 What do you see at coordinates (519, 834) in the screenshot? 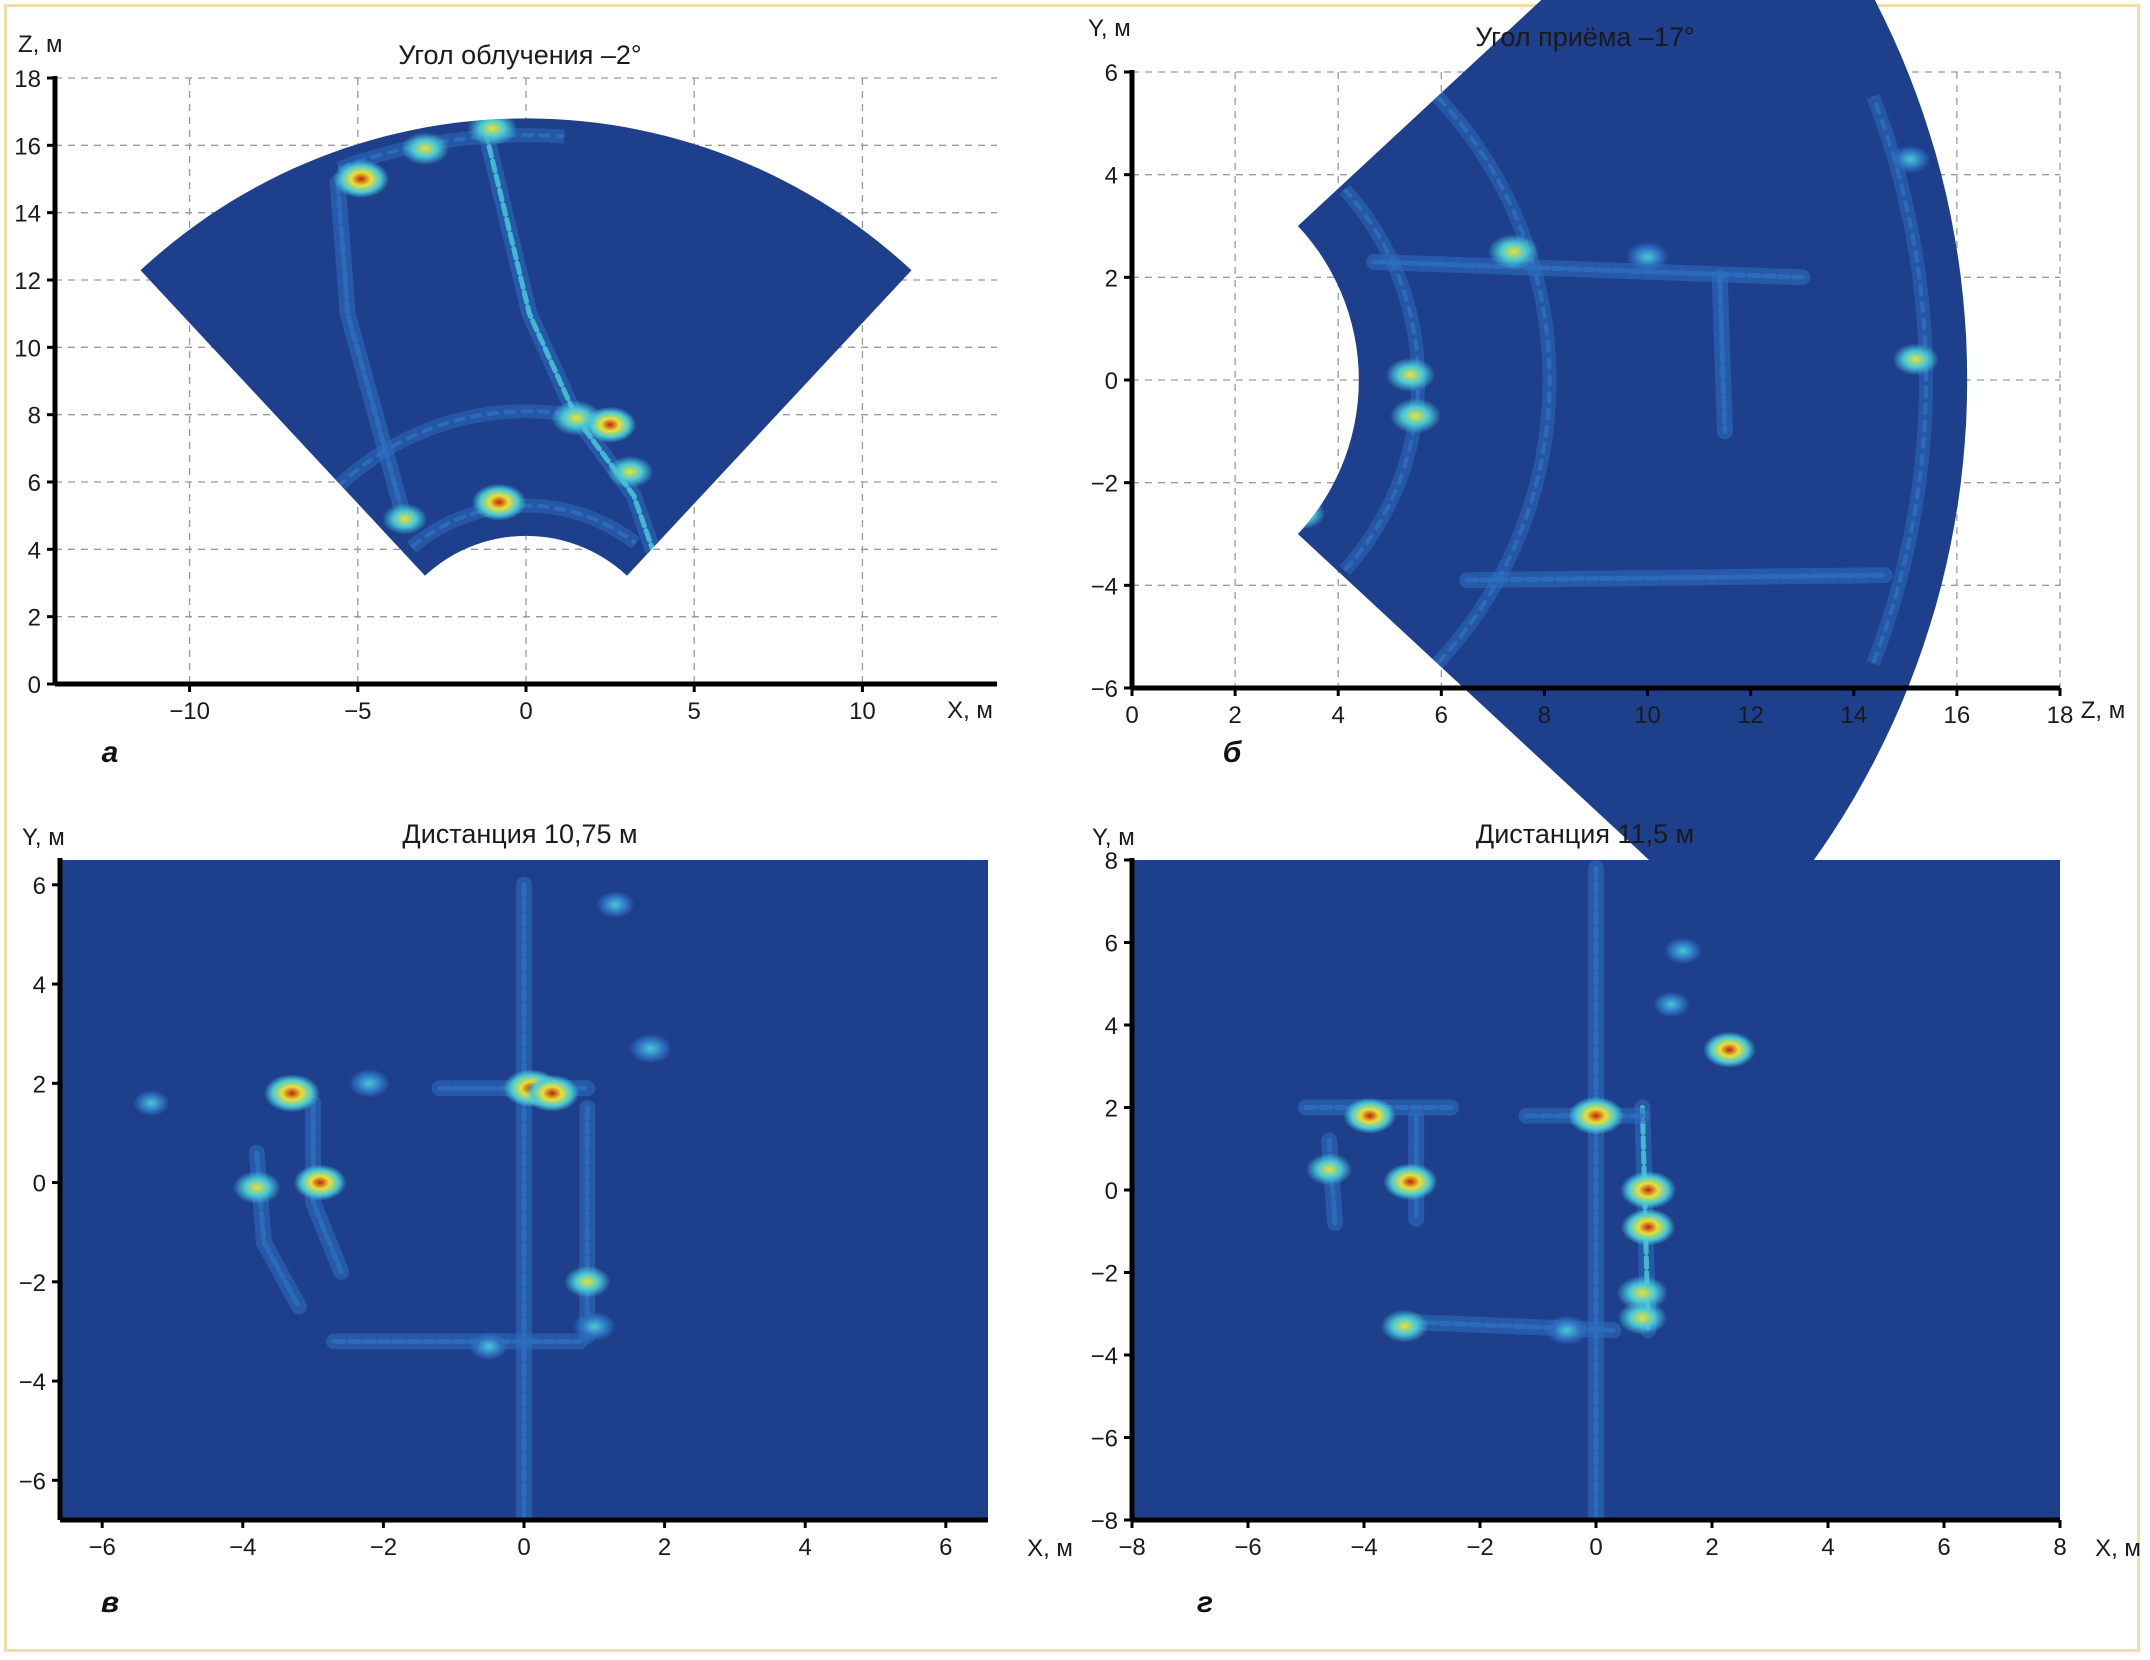
I see `chart-title: Дистанция 10,75 м` at bounding box center [519, 834].